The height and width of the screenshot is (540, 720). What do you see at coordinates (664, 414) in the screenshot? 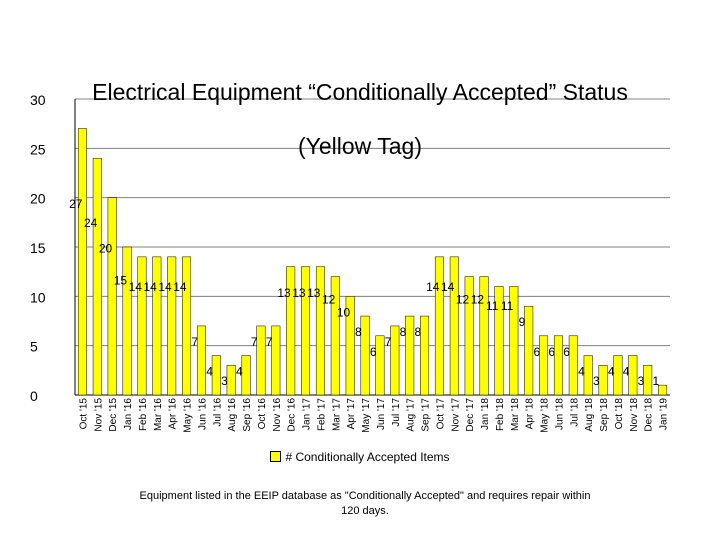
I see `x-tick-label: Jan '19` at bounding box center [664, 414].